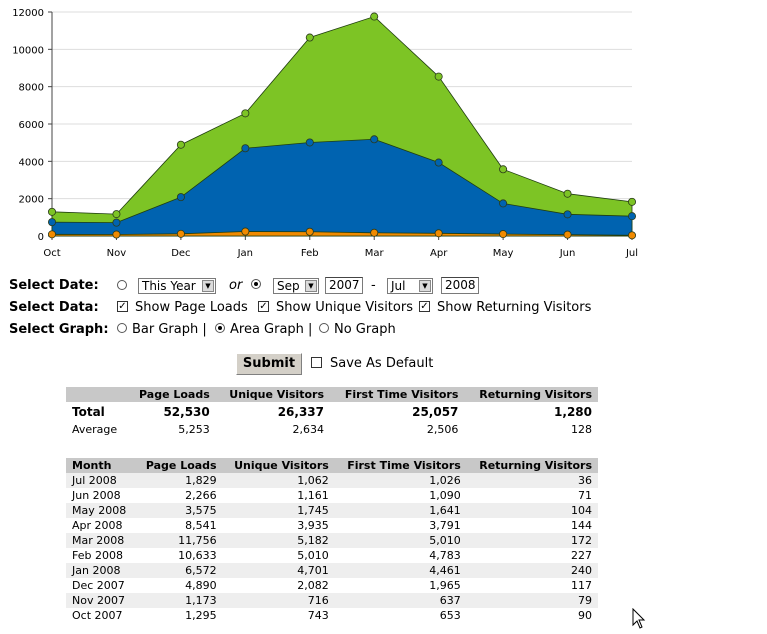  Describe the element at coordinates (567, 253) in the screenshot. I see `x-tick-label: Jun` at that location.